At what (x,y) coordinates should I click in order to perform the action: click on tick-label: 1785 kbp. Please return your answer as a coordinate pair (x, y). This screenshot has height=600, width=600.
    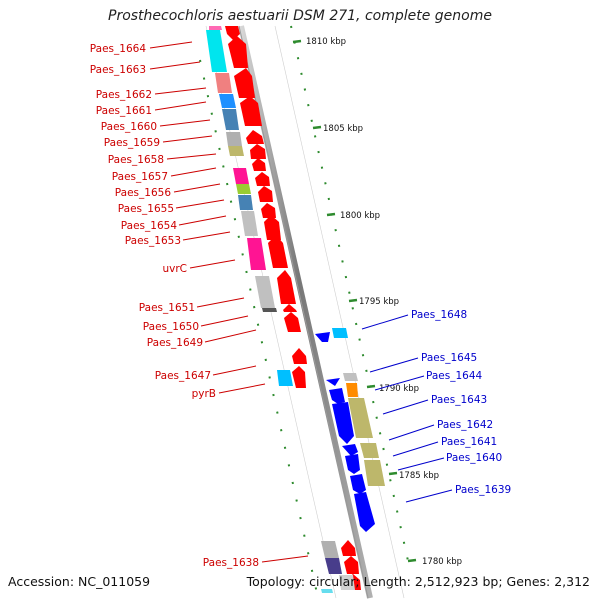
    Looking at the image, I should click on (419, 476).